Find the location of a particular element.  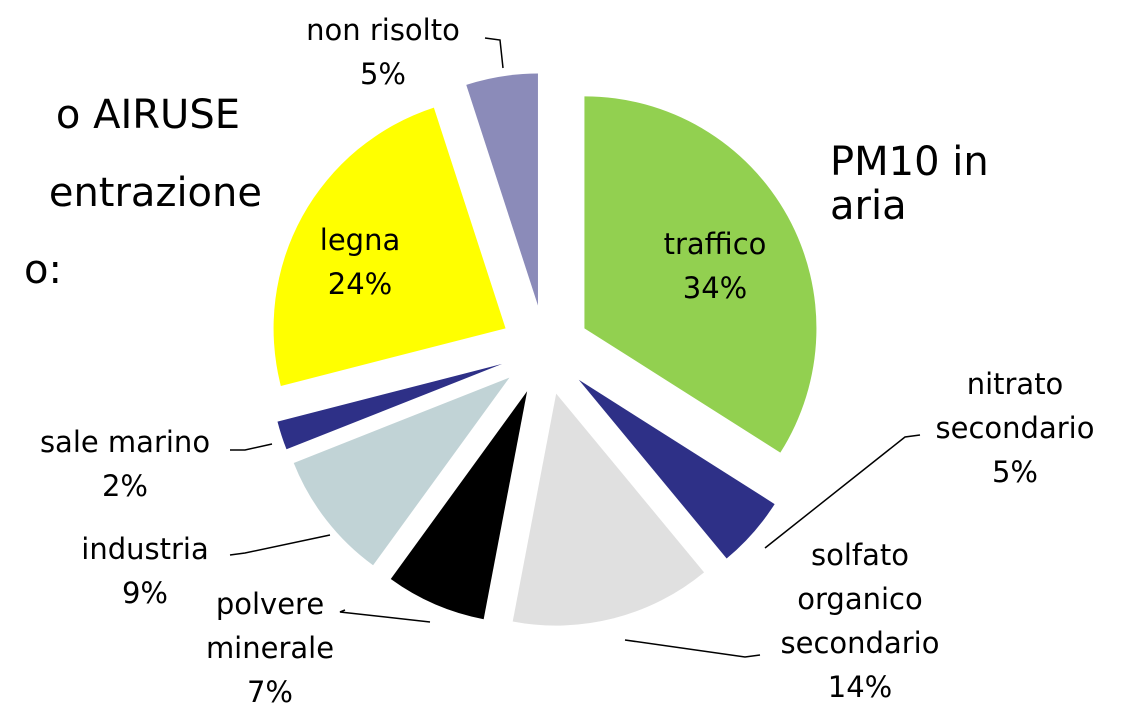

note-text: o AIRUSE is located at coordinates (147, 115).